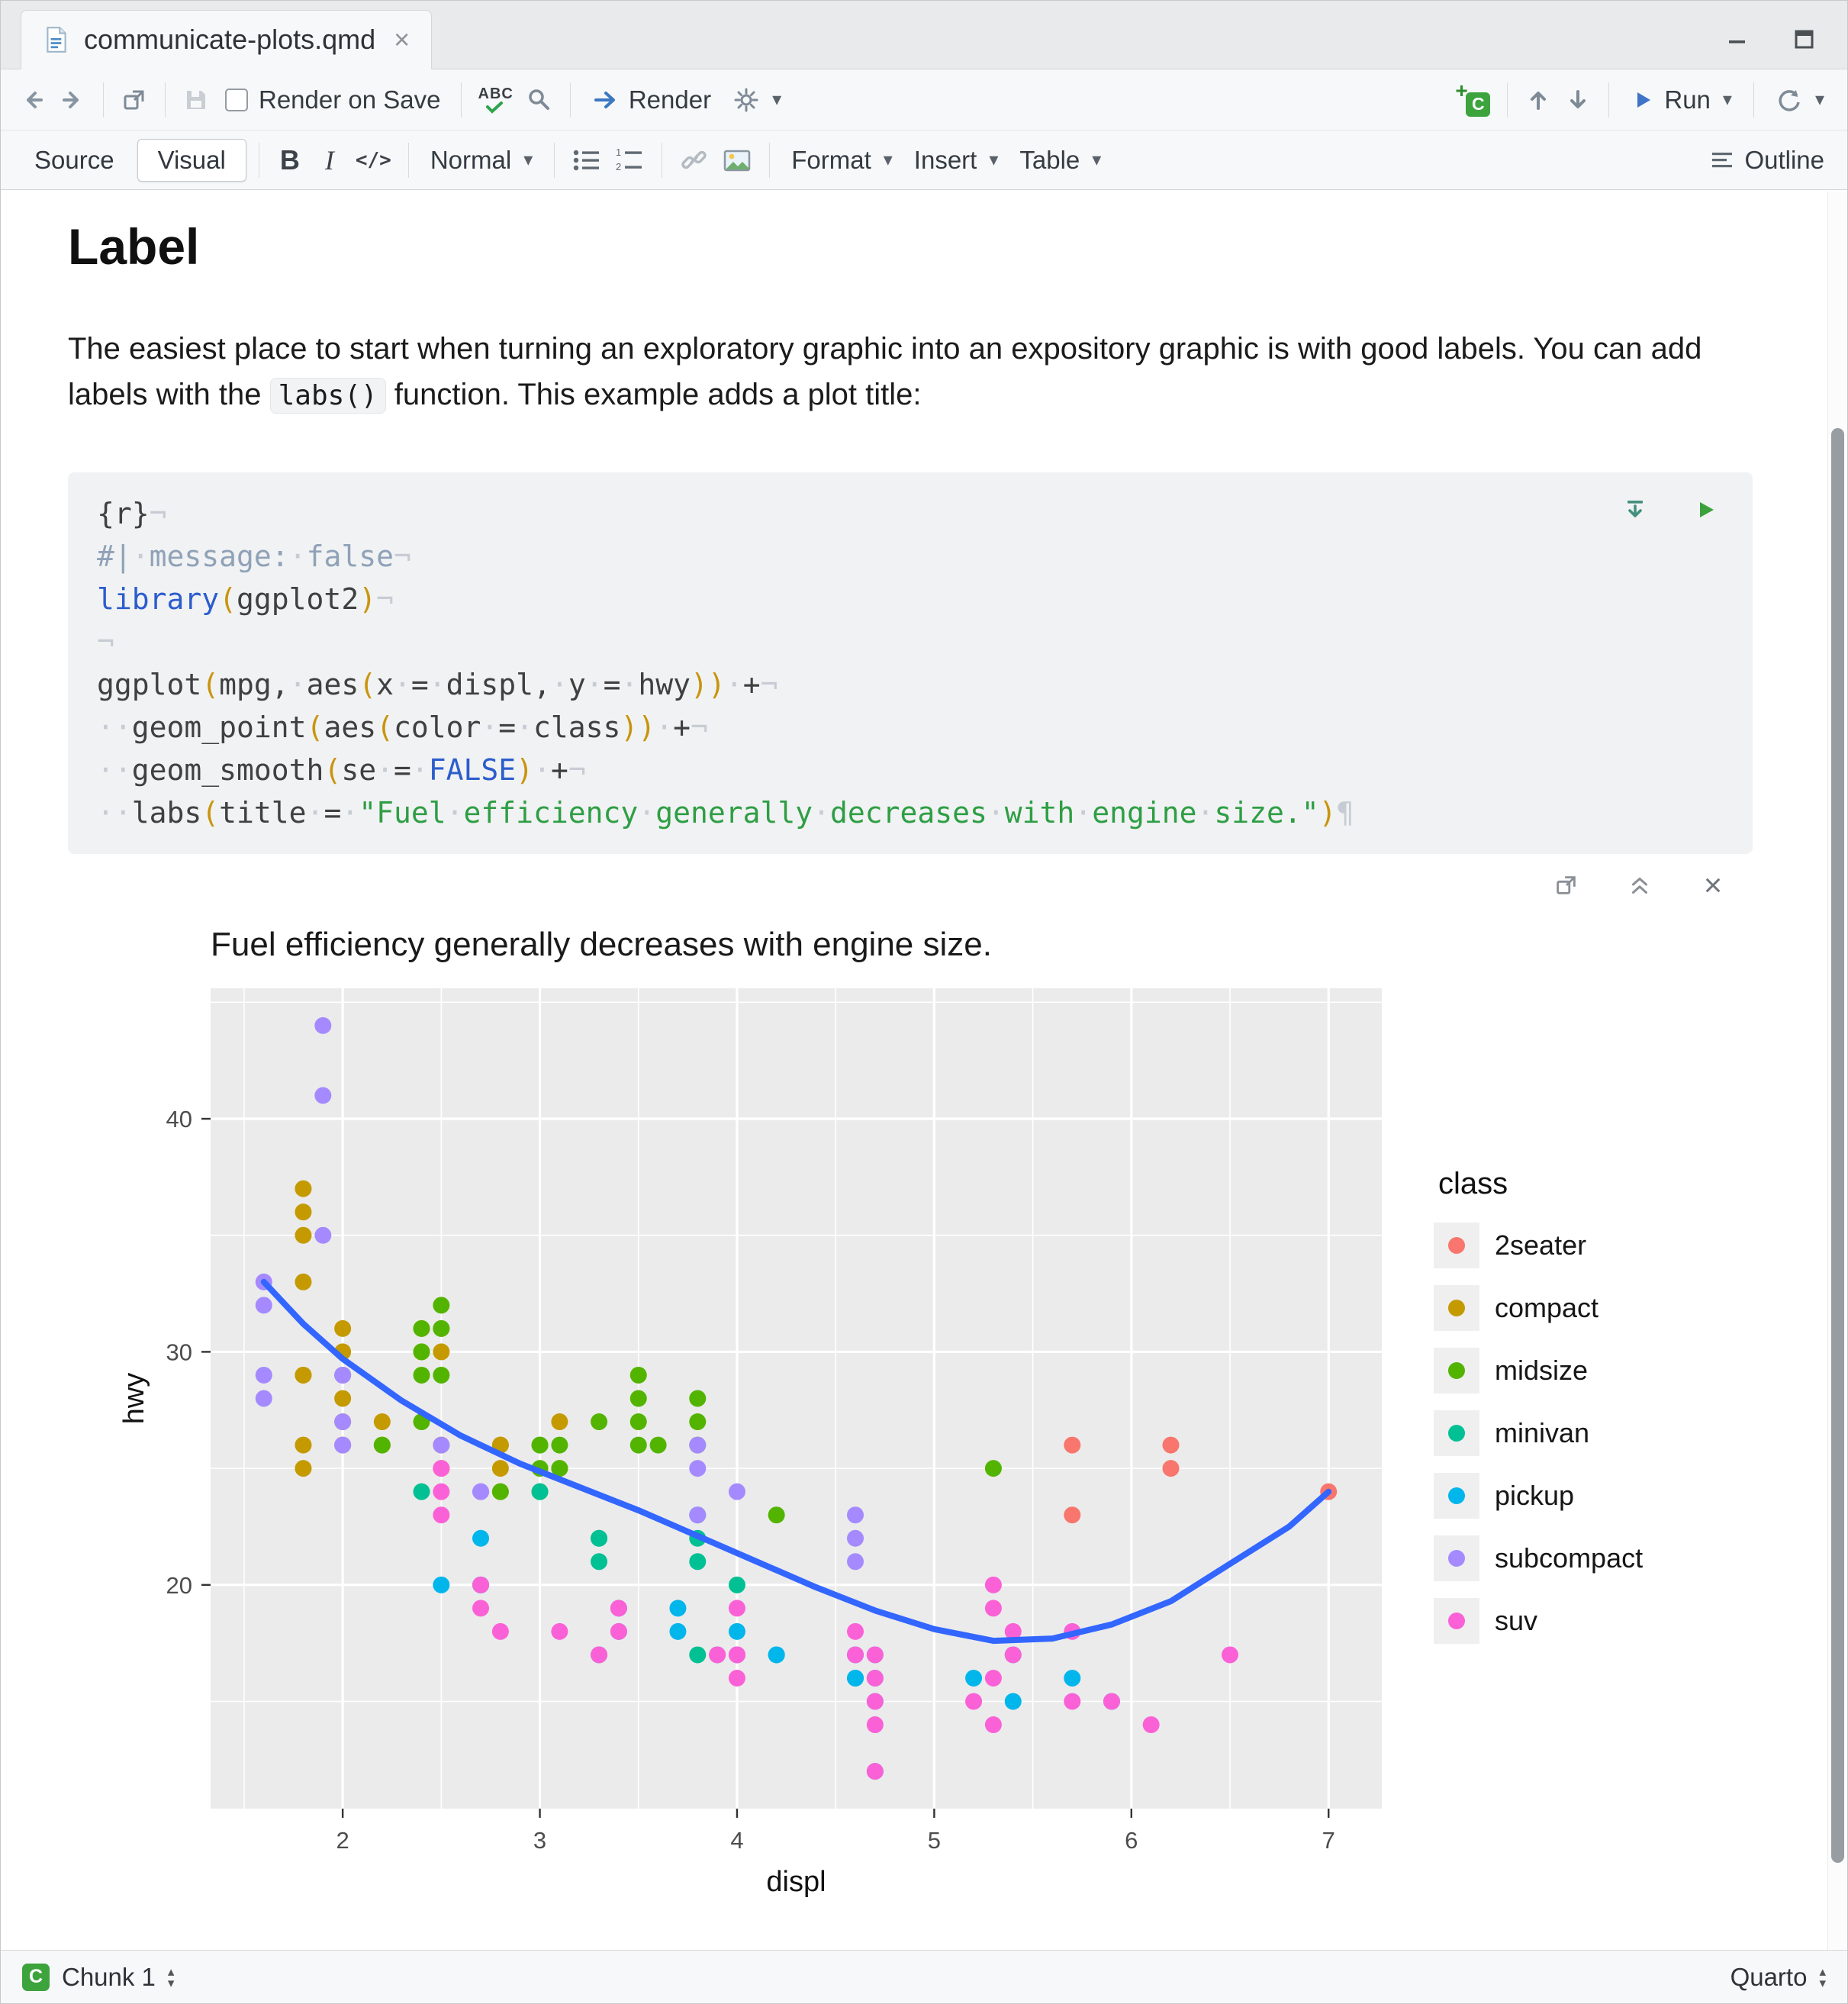 The width and height of the screenshot is (1848, 2004). I want to click on svg-text: 5, so click(934, 1840).